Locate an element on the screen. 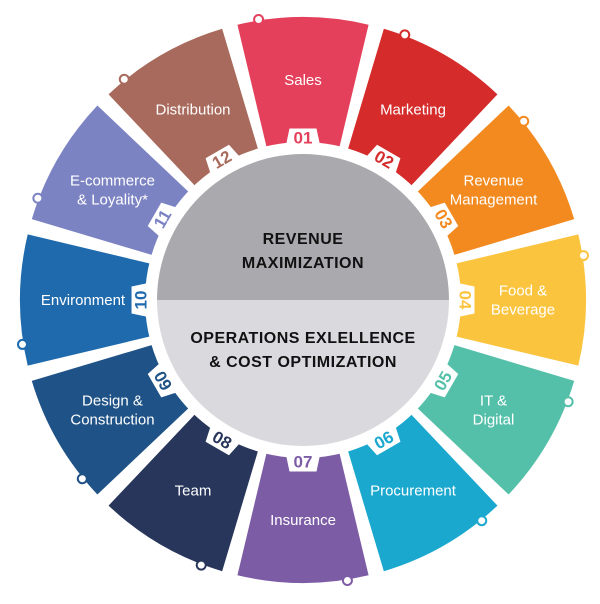 Image resolution: width=600 pixels, height=604 pixels. segment-label-08: Team is located at coordinates (193, 490).